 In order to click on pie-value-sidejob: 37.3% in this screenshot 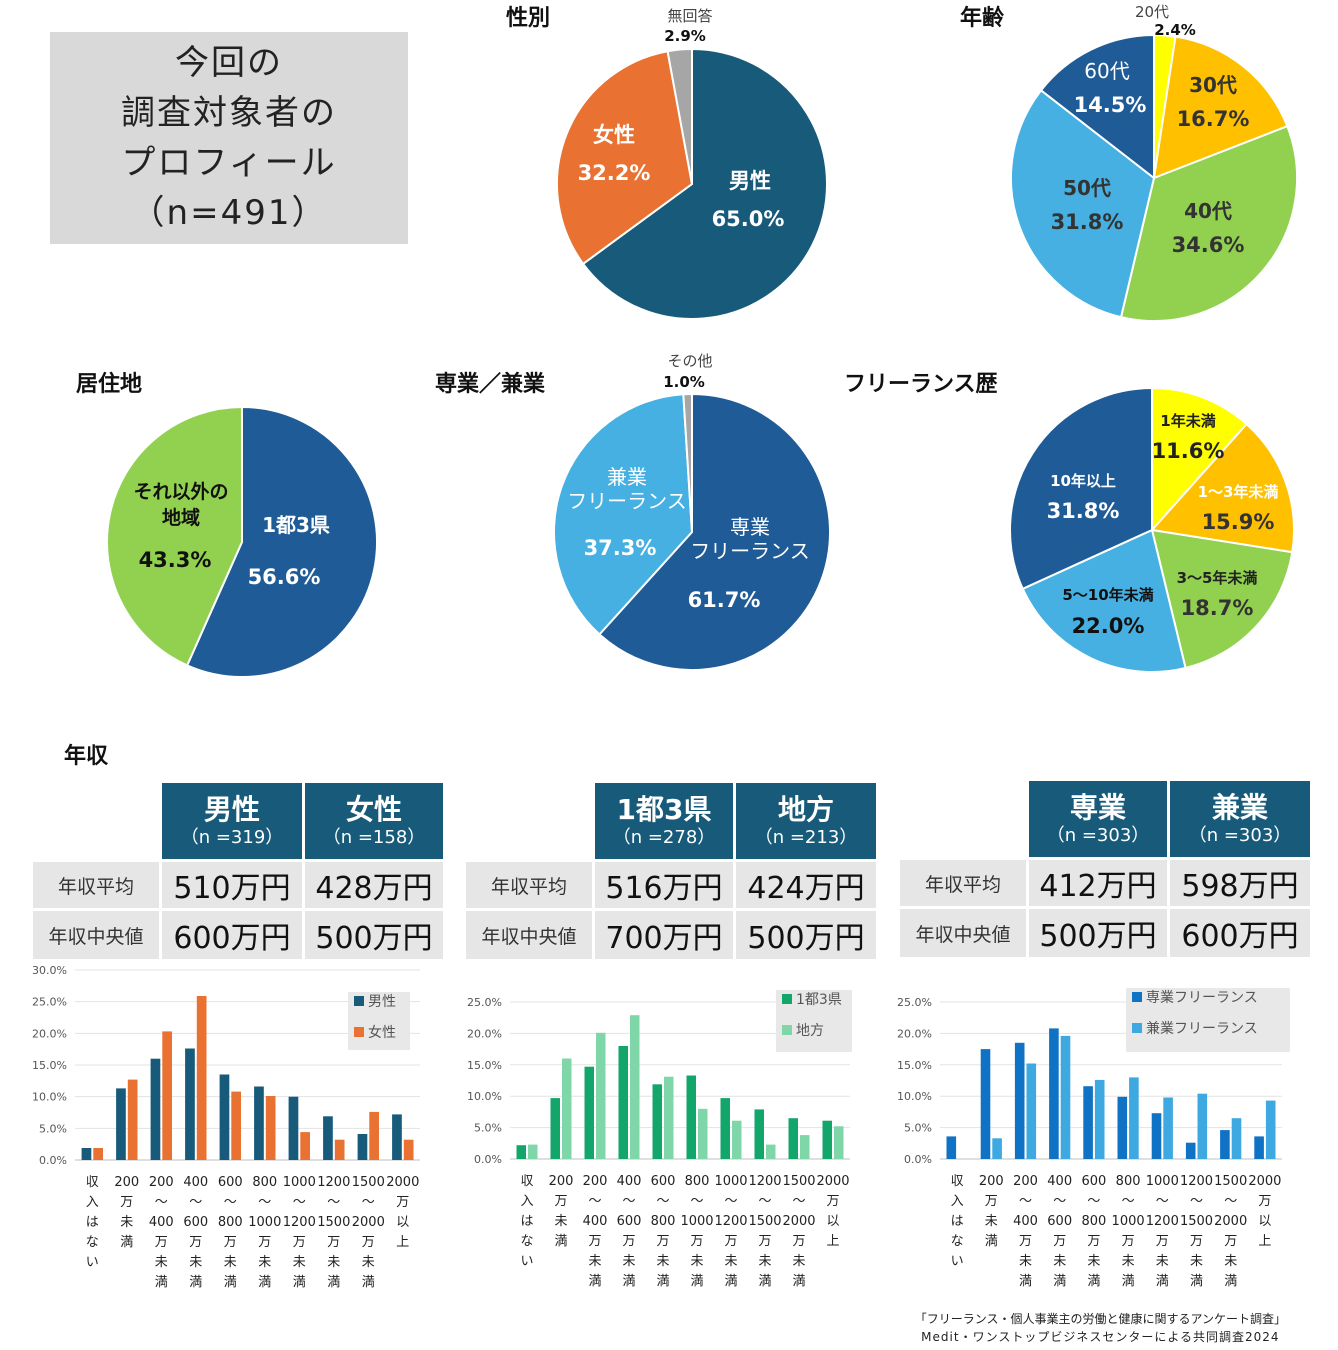, I will do `click(620, 548)`.